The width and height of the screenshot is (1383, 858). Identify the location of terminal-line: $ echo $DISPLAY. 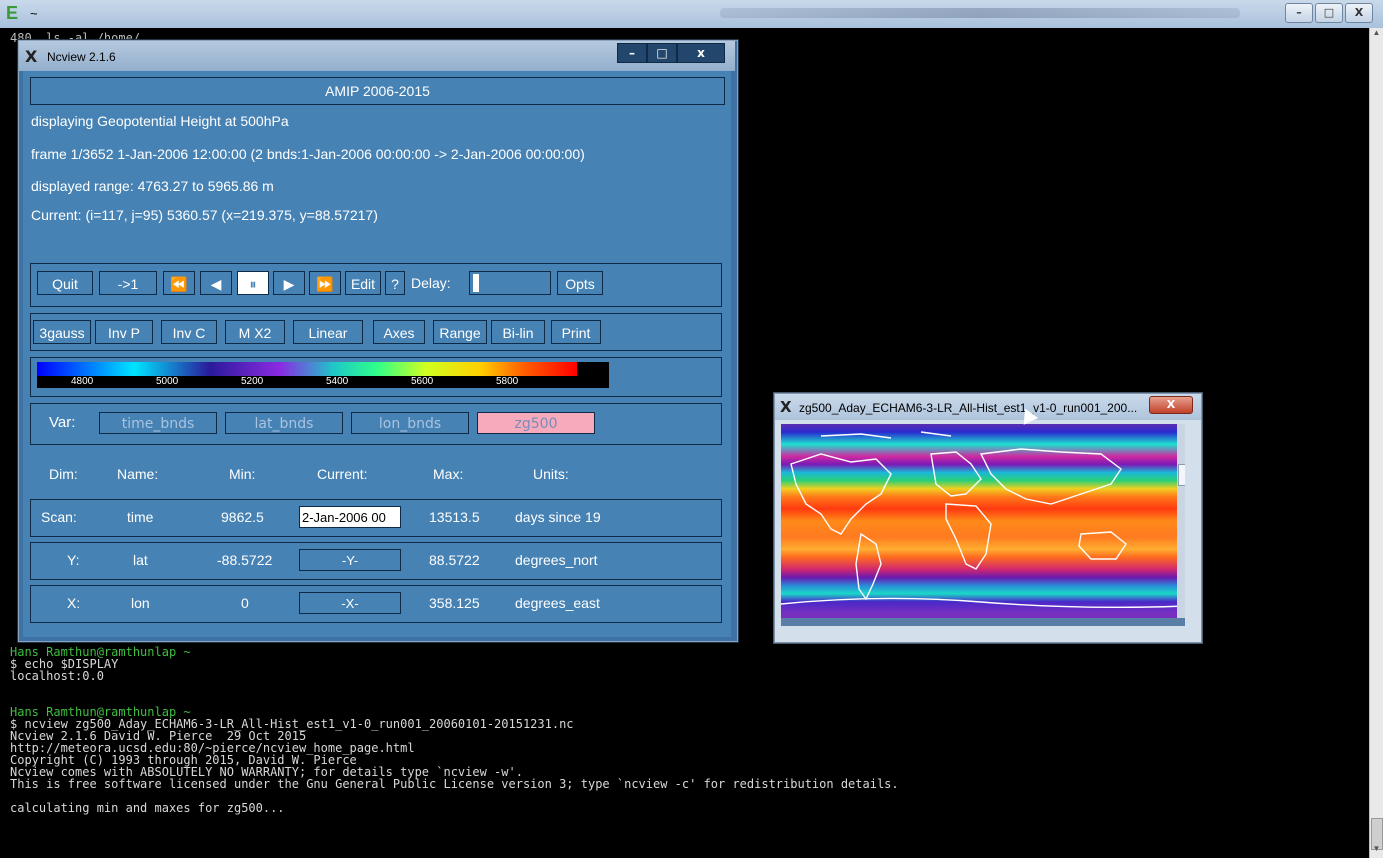
(64, 664).